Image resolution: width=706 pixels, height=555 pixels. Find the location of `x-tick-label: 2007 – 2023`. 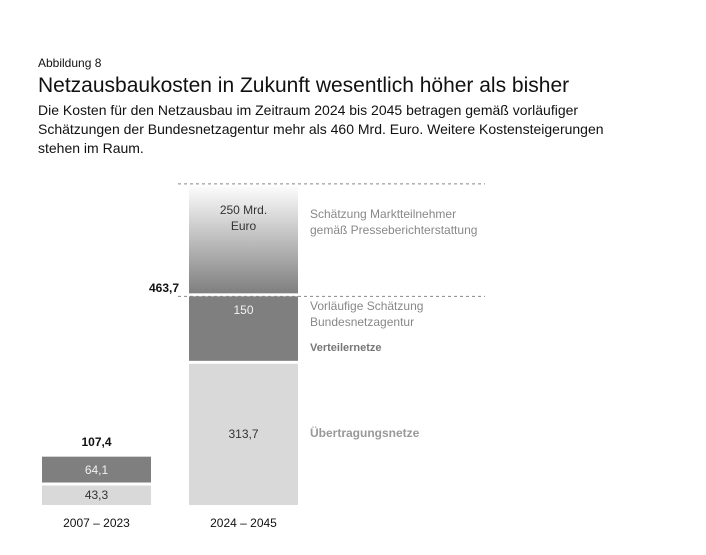

x-tick-label: 2007 – 2023 is located at coordinates (96, 523).